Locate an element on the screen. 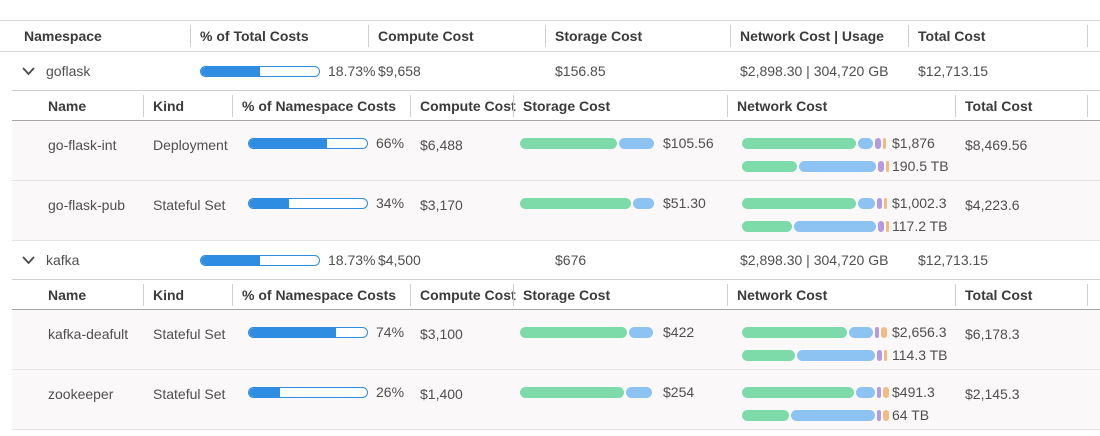 The height and width of the screenshot is (436, 1100). pct-total-bar is located at coordinates (260, 71).